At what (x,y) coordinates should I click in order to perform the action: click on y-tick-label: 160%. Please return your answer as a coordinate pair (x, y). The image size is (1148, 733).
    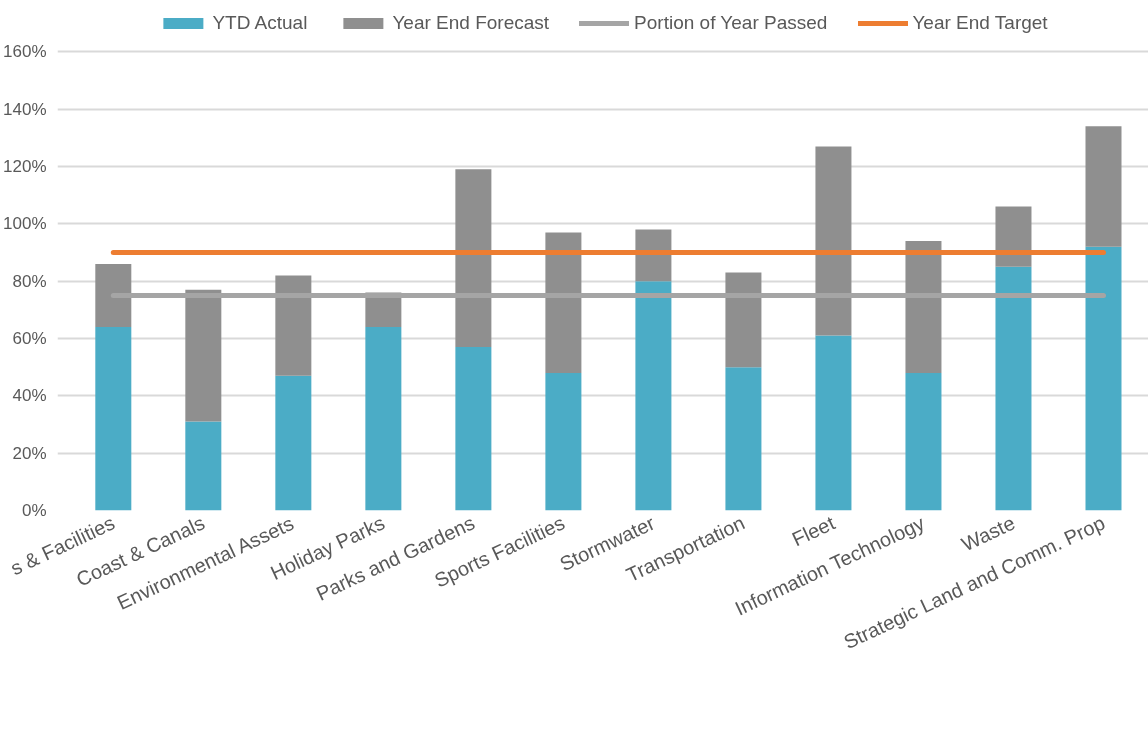
    Looking at the image, I should click on (25, 52).